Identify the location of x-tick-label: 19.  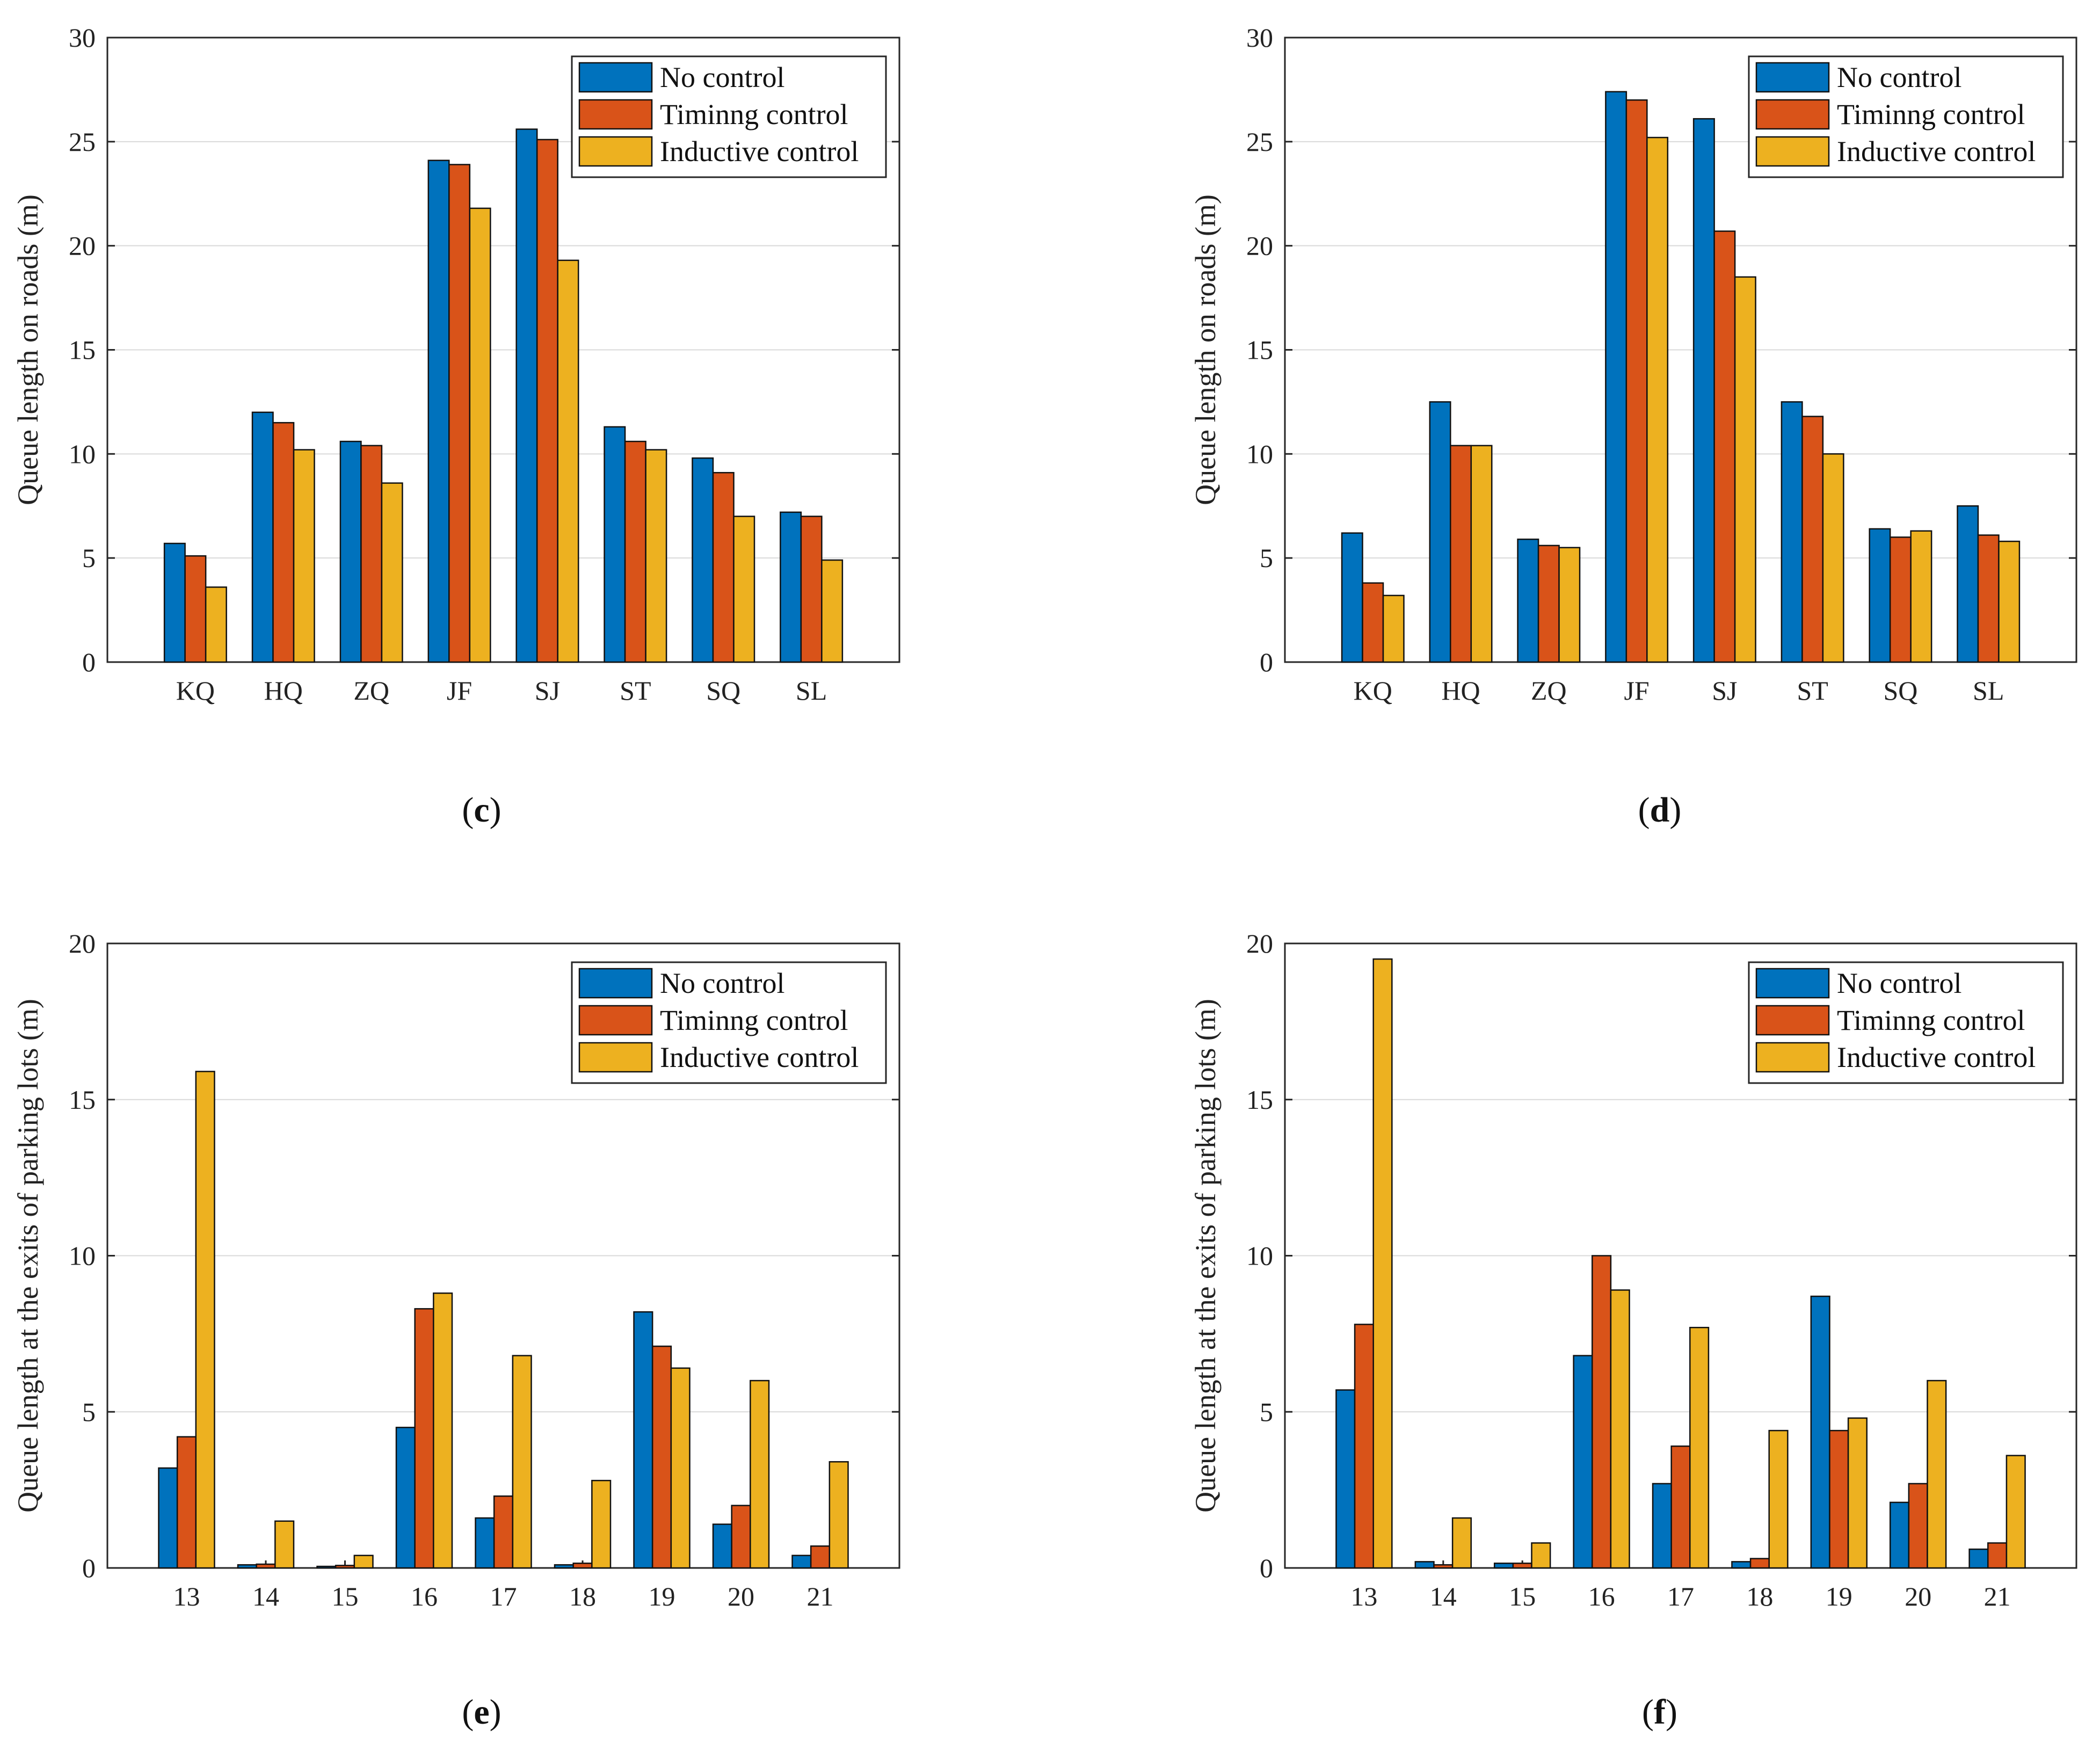
(1839, 1596).